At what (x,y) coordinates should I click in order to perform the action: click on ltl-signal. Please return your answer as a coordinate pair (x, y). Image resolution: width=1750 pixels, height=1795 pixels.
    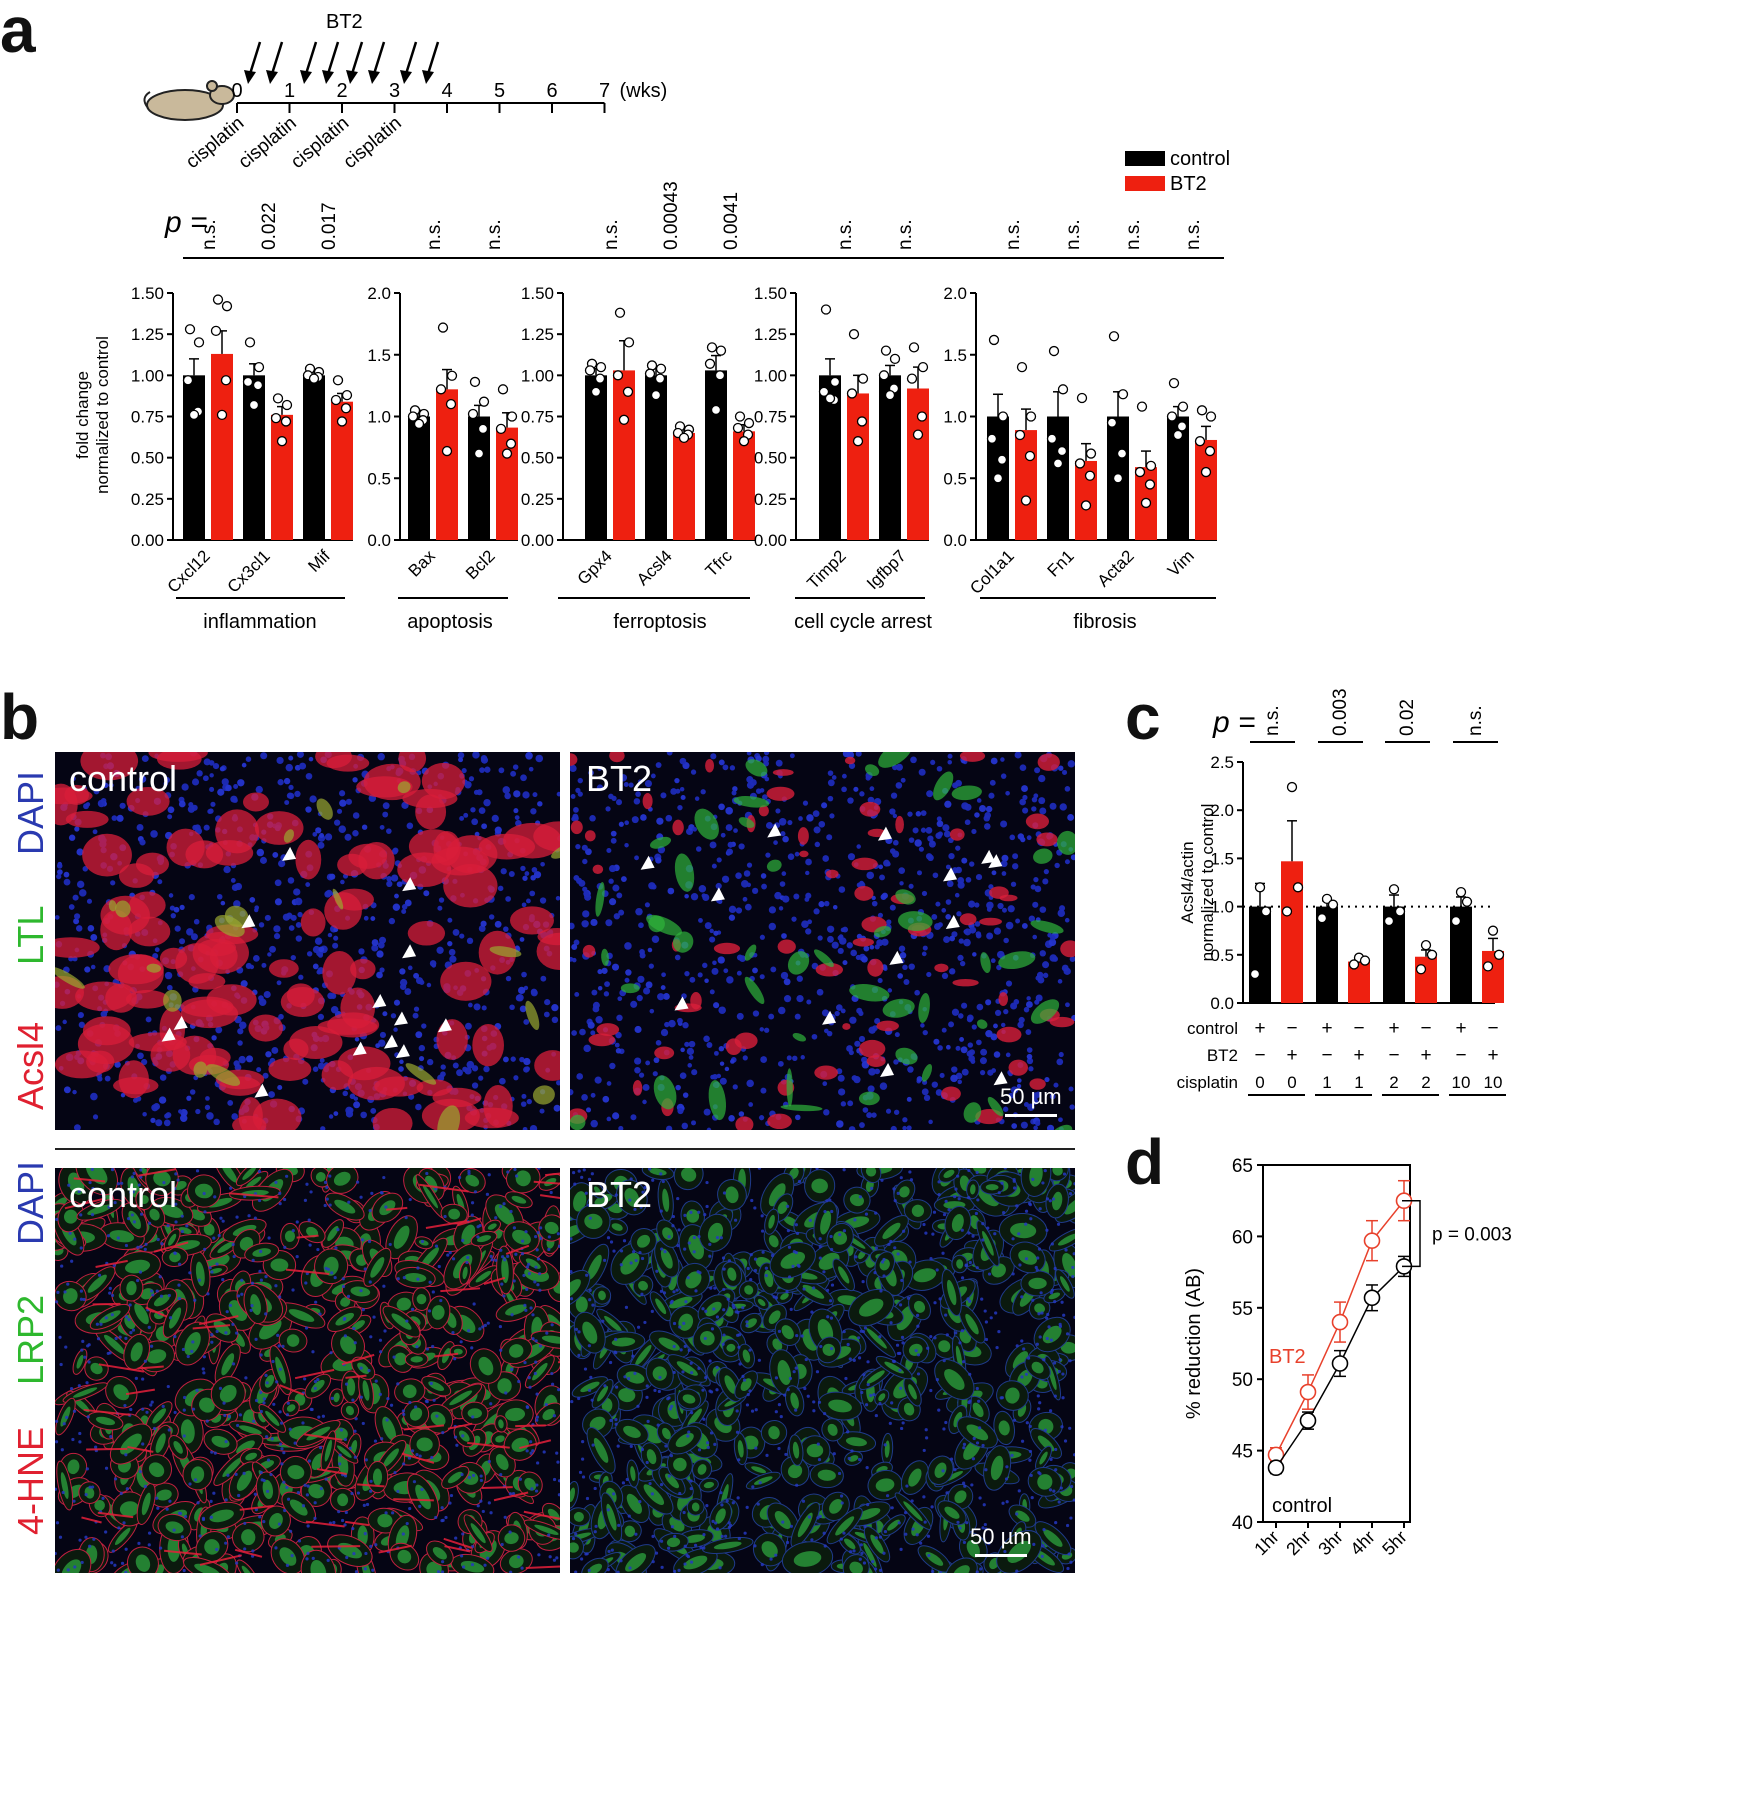
    Looking at the image, I should click on (982, 1024).